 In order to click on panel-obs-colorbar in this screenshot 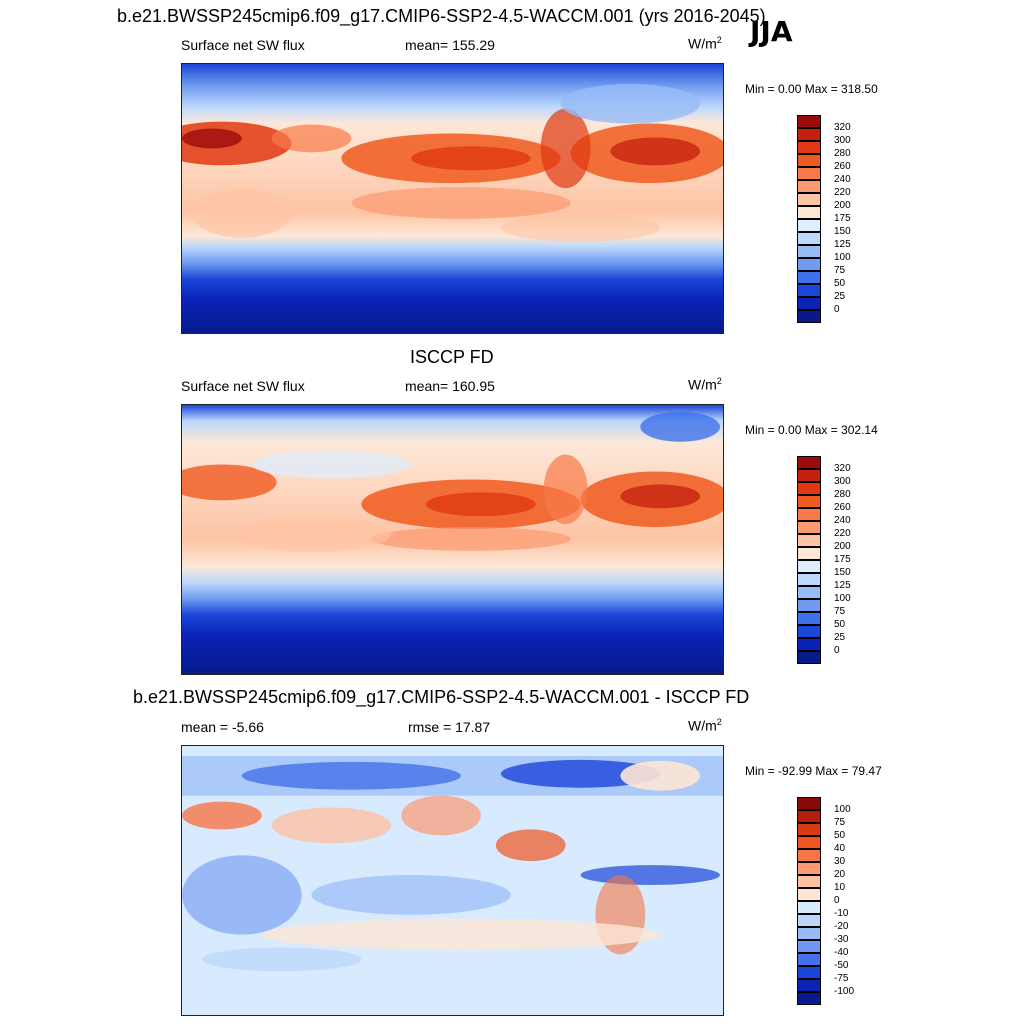, I will do `click(809, 560)`.